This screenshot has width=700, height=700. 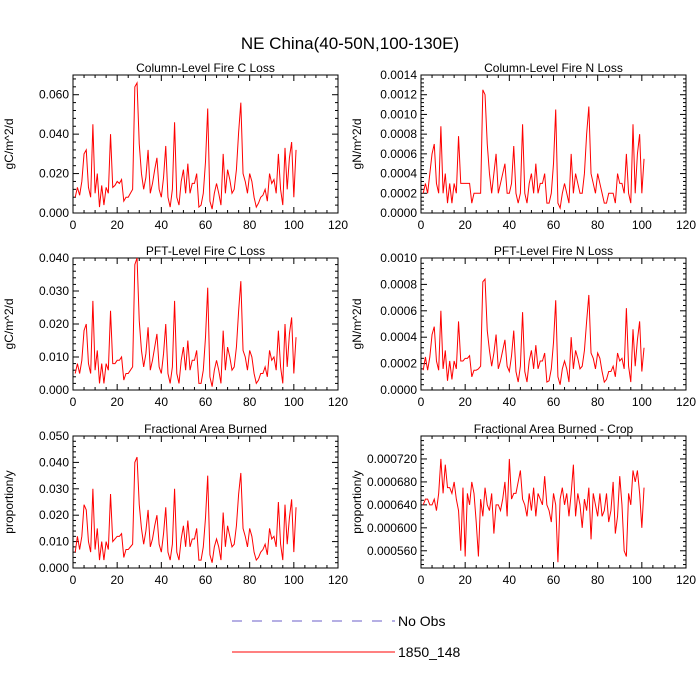 I want to click on y-tick-label: 0.000720, so click(x=392, y=459).